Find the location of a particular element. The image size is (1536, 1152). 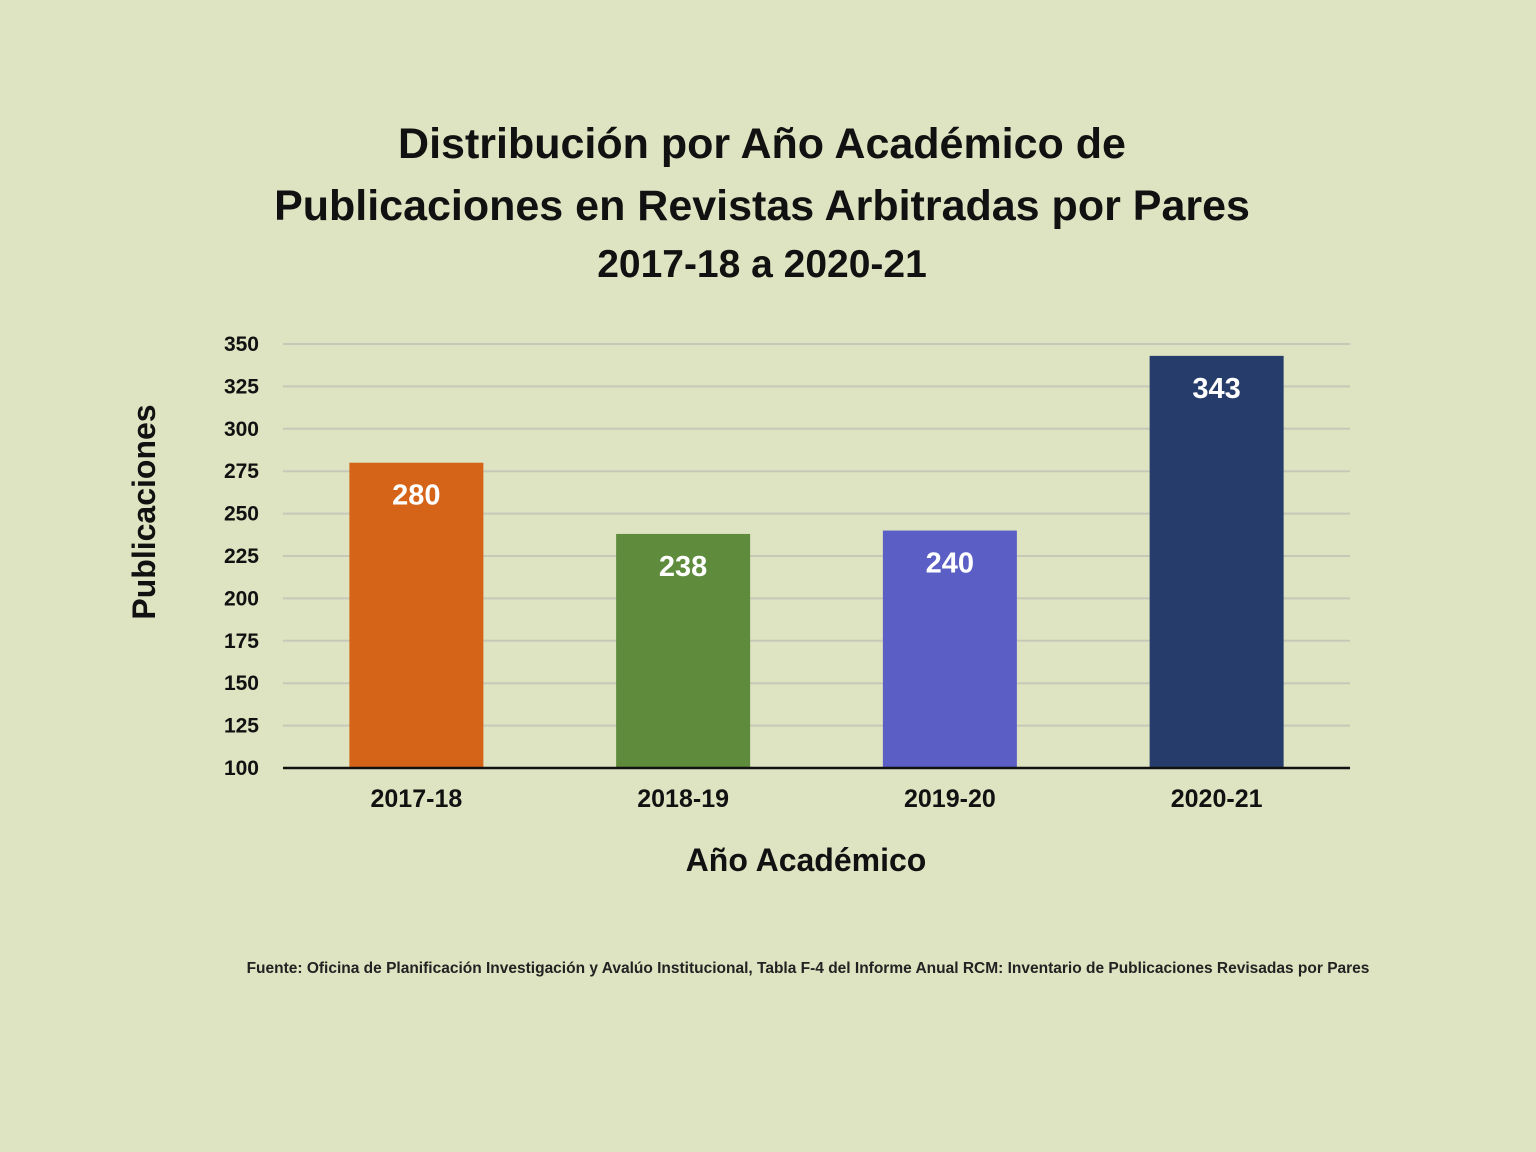

y-axis-ticks: 100 125 150 175 200 225 250 275 300 325 350 is located at coordinates (241, 556).